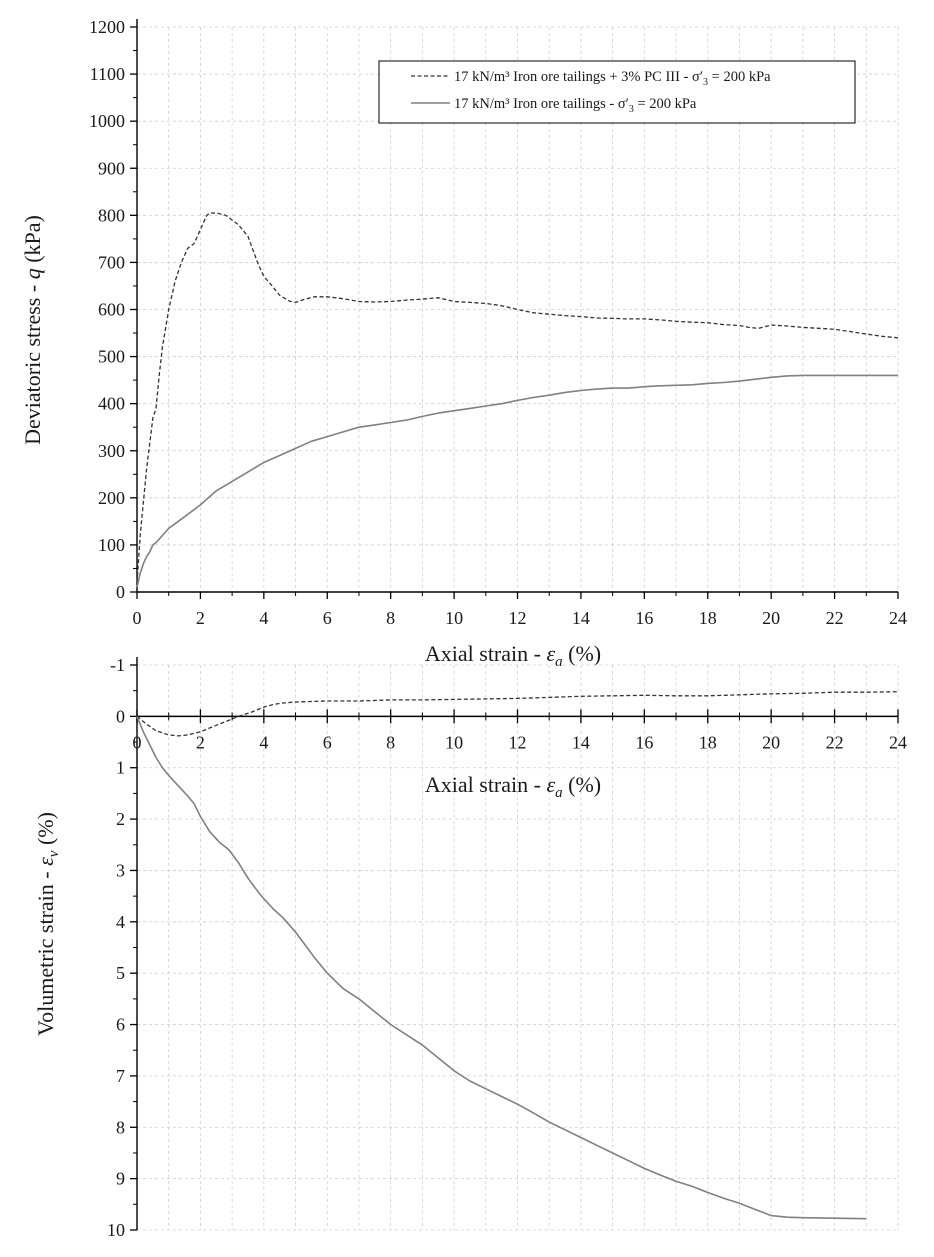  What do you see at coordinates (390, 742) in the screenshot?
I see `volumetric-x-tick-label: 8` at bounding box center [390, 742].